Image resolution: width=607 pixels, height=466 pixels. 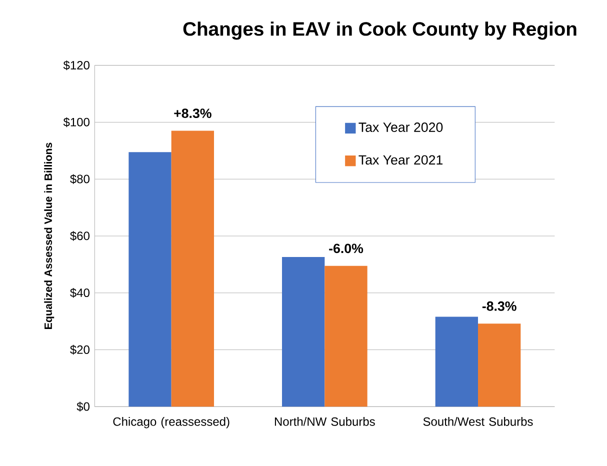 I want to click on chart-title: Changes in EAV in Cook County by Region, so click(x=379, y=31).